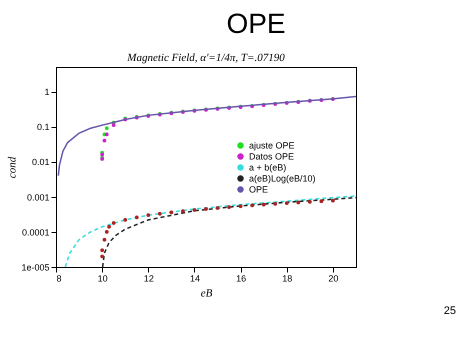 The height and width of the screenshot is (355, 474). What do you see at coordinates (12, 167) in the screenshot?
I see `y-axis-title: cond` at bounding box center [12, 167].